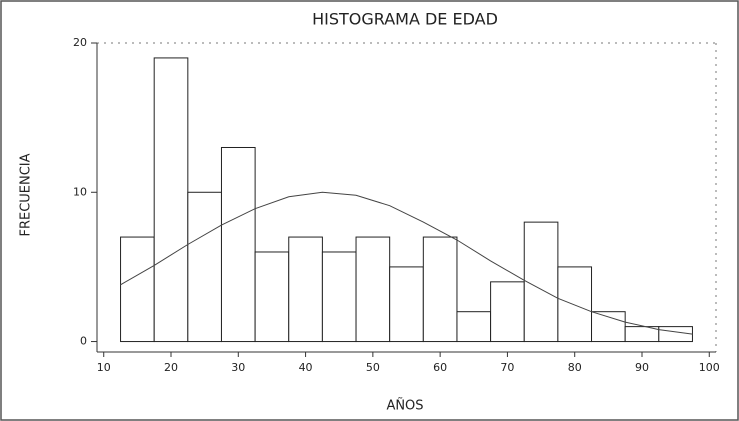 This screenshot has height=421, width=739. Describe the element at coordinates (404, 406) in the screenshot. I see `x-axis-label: AÑOS` at that location.